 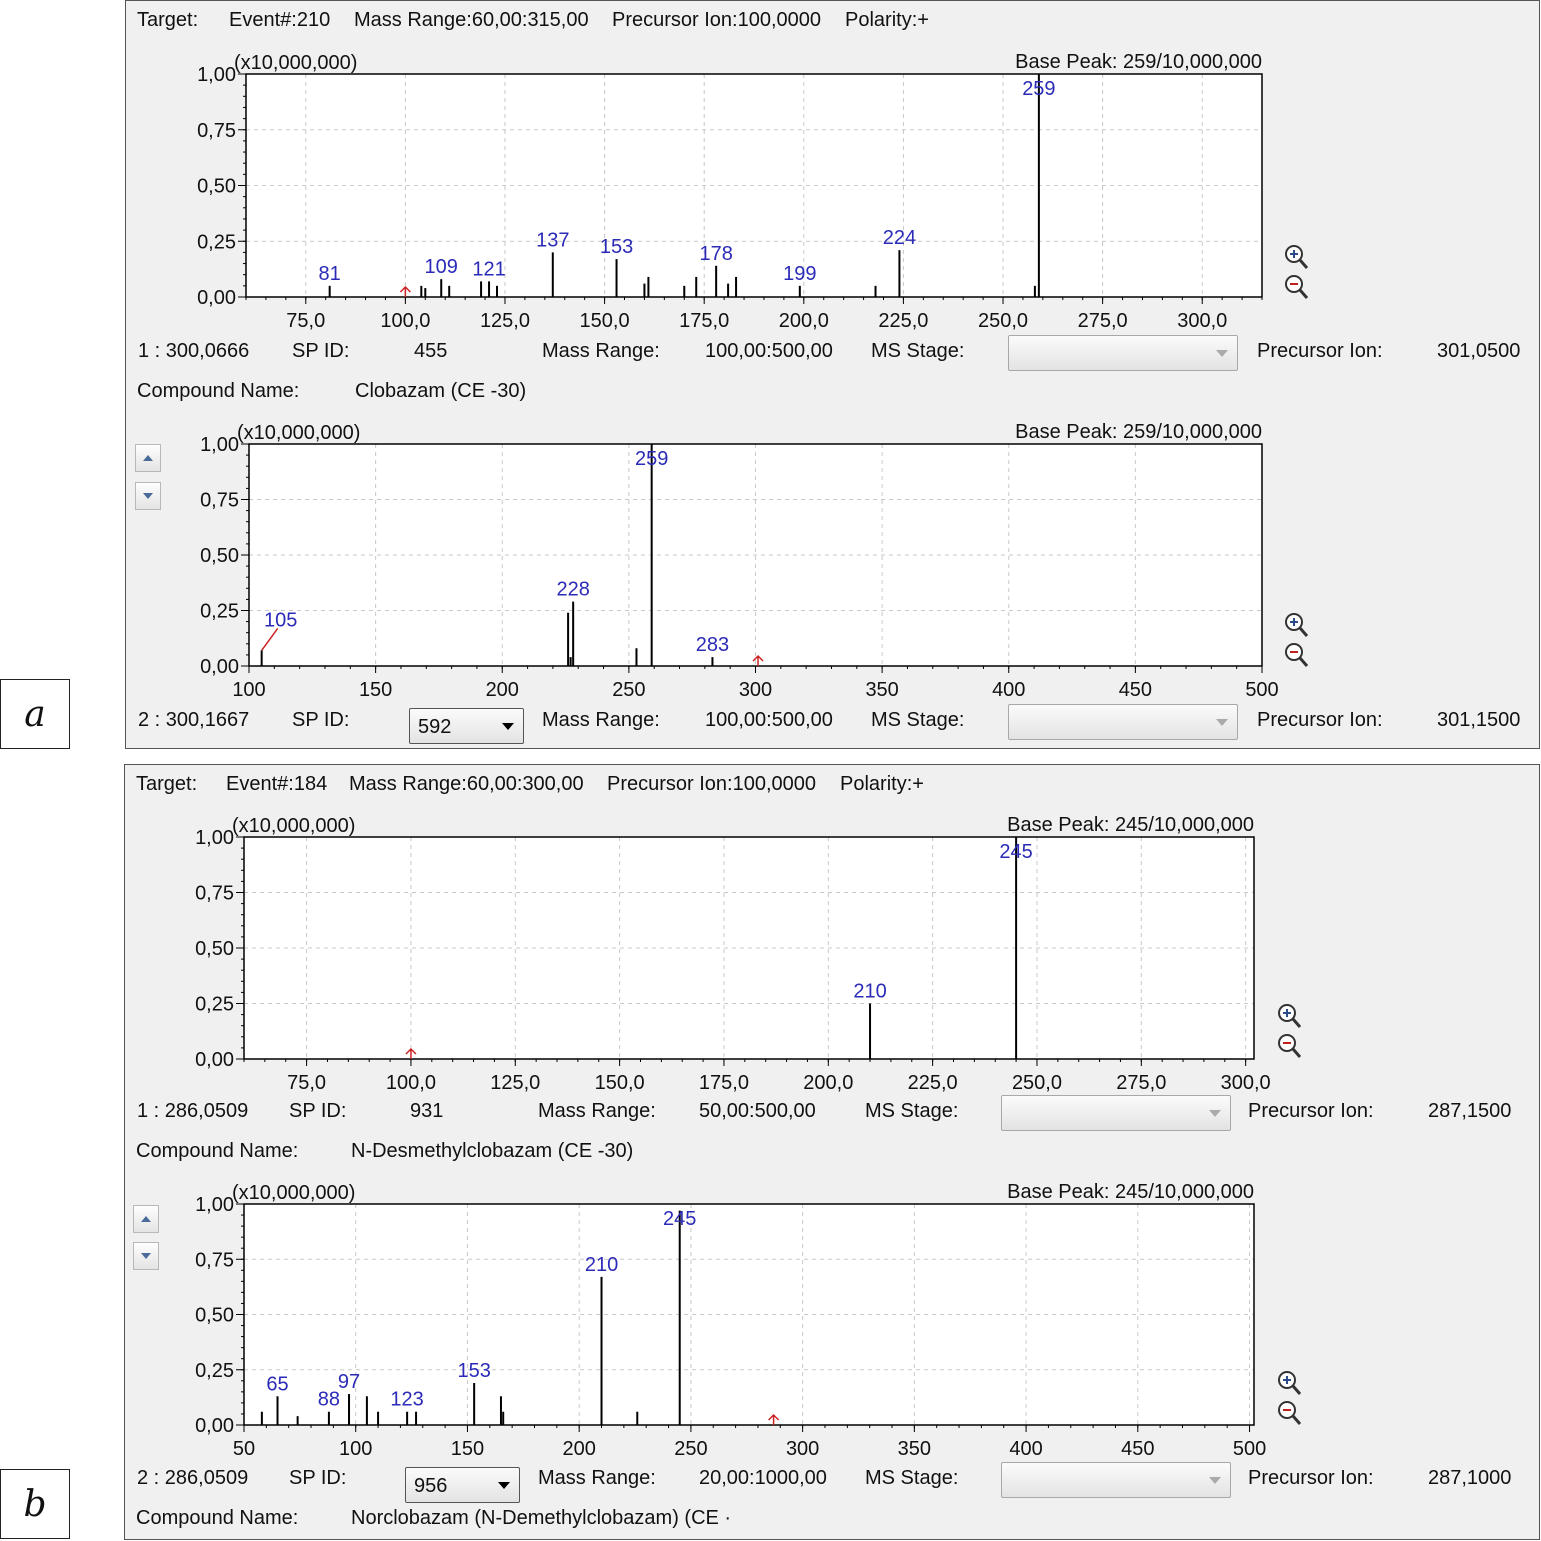 What do you see at coordinates (1103, 321) in the screenshot?
I see `x-tick-label: 275,0` at bounding box center [1103, 321].